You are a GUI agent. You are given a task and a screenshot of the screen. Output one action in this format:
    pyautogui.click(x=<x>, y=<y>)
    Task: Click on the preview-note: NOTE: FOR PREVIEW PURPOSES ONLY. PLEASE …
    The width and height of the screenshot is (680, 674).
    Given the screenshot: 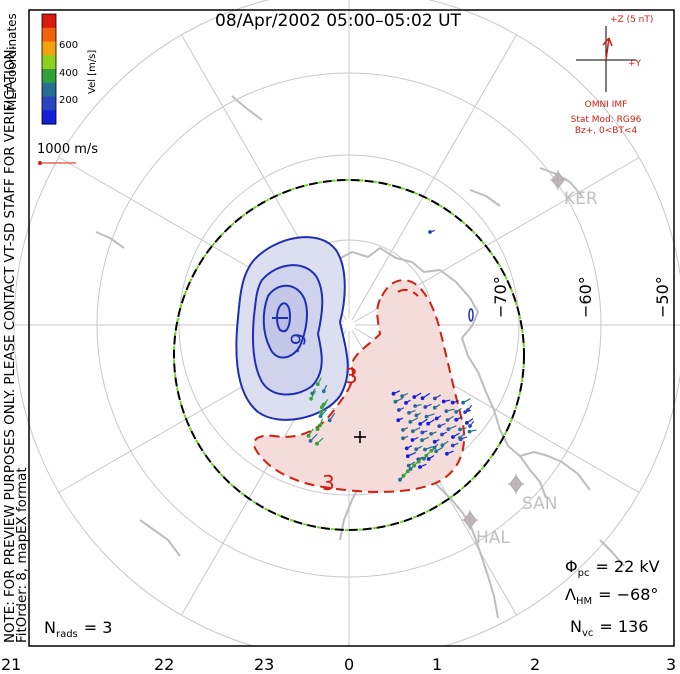 What is the action you would take?
    pyautogui.click(x=10, y=344)
    